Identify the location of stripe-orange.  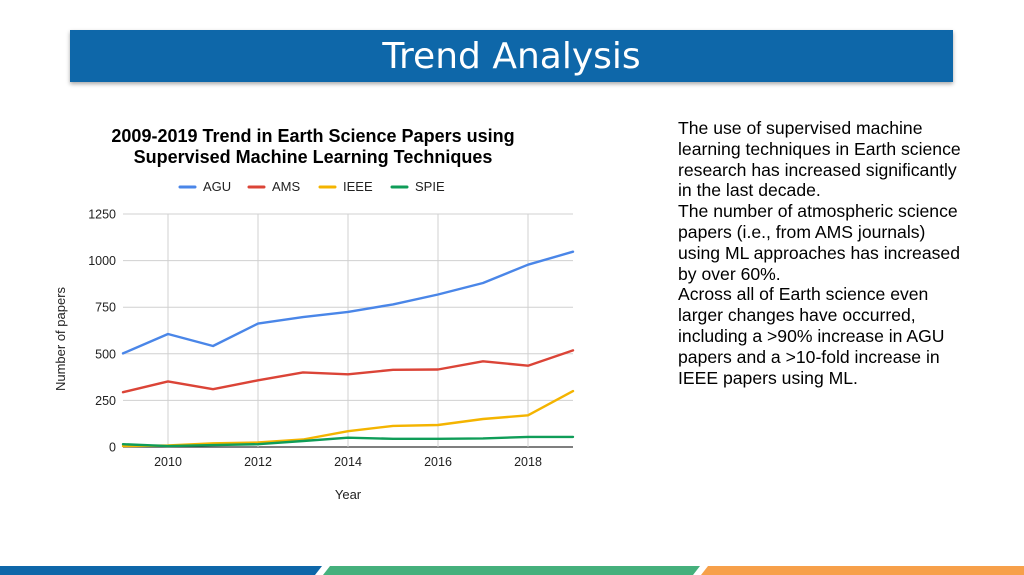
(862, 570).